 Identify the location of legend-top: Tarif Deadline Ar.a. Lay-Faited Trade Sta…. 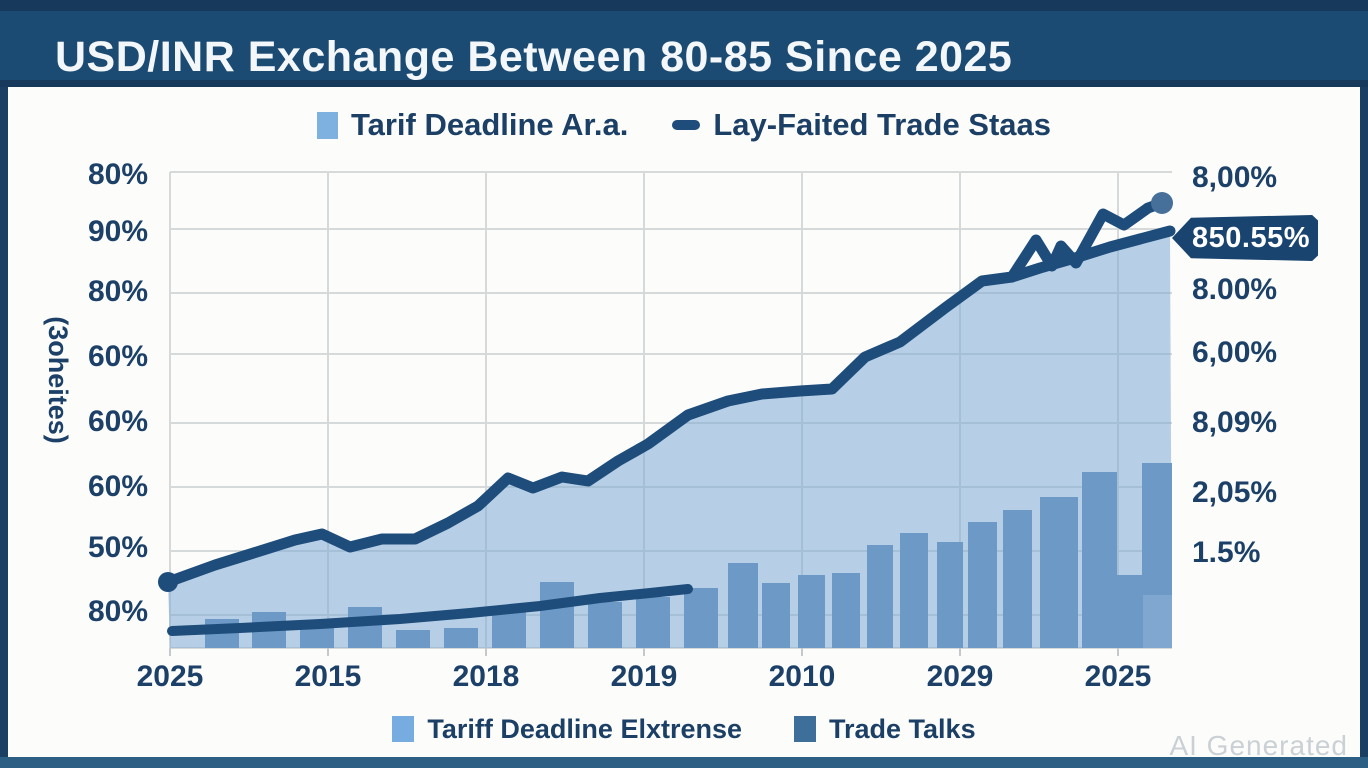
(684, 125).